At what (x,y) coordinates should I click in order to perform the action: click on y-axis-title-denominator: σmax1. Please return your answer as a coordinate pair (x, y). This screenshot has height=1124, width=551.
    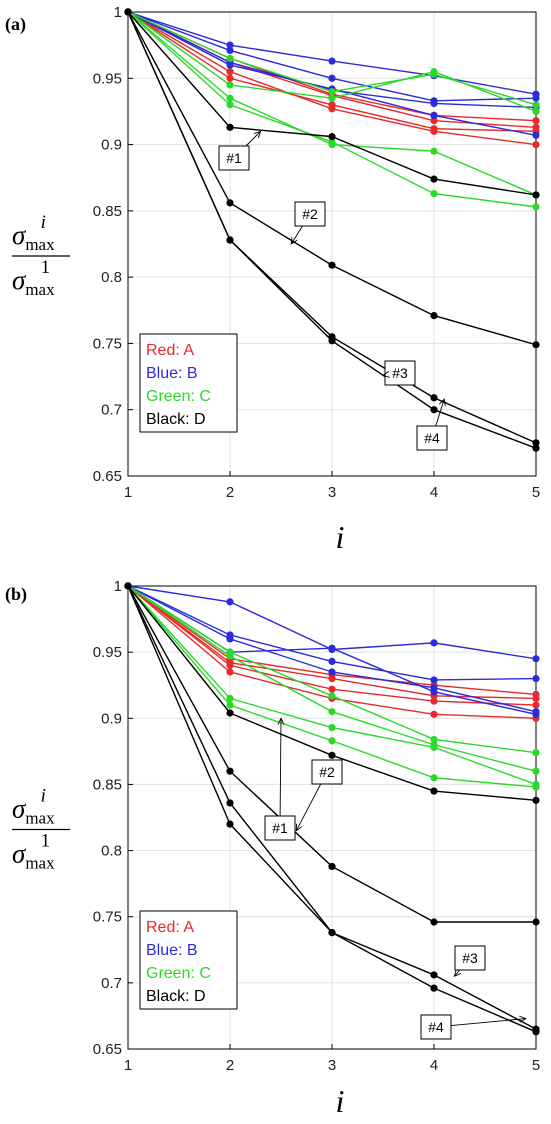
    Looking at the image, I should click on (33, 278).